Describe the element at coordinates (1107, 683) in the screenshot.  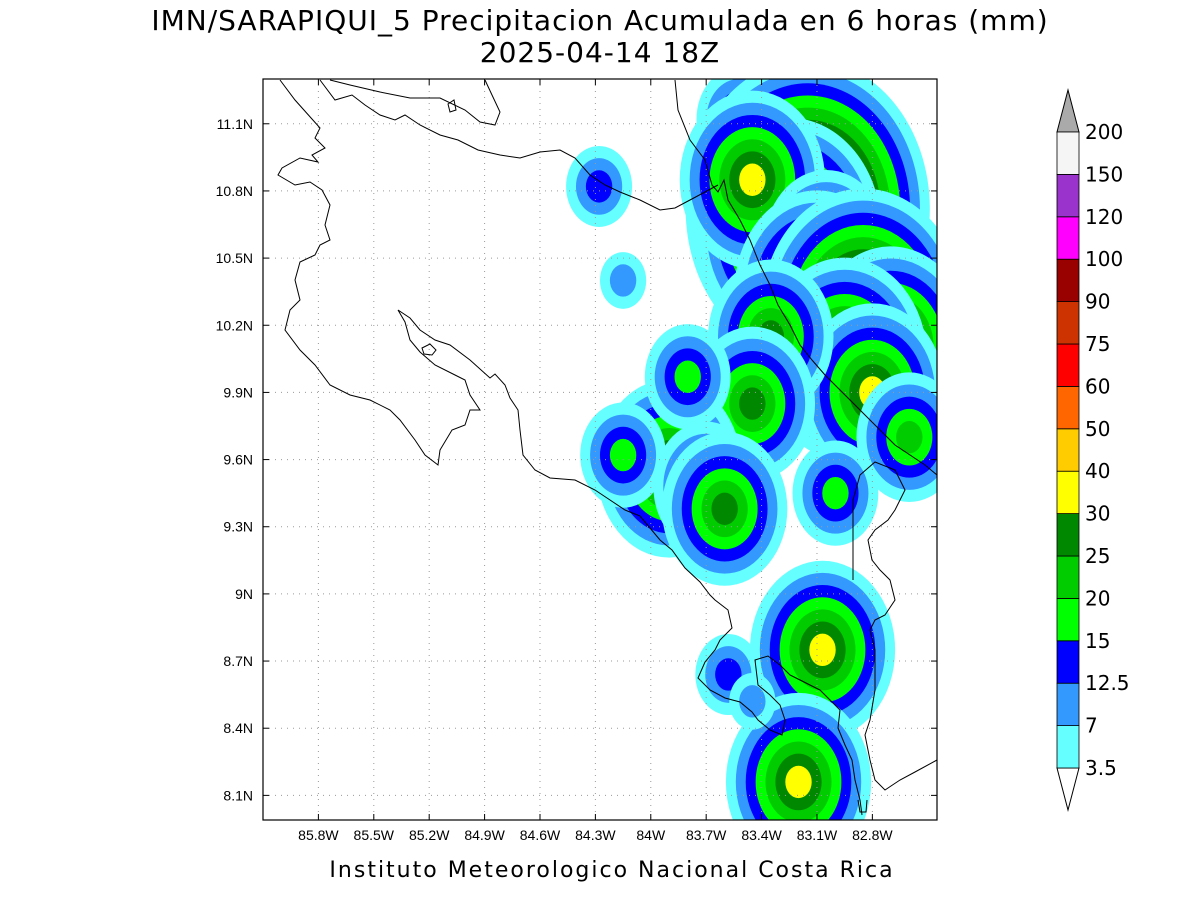
I see `colorbar-level-label: 12.5` at that location.